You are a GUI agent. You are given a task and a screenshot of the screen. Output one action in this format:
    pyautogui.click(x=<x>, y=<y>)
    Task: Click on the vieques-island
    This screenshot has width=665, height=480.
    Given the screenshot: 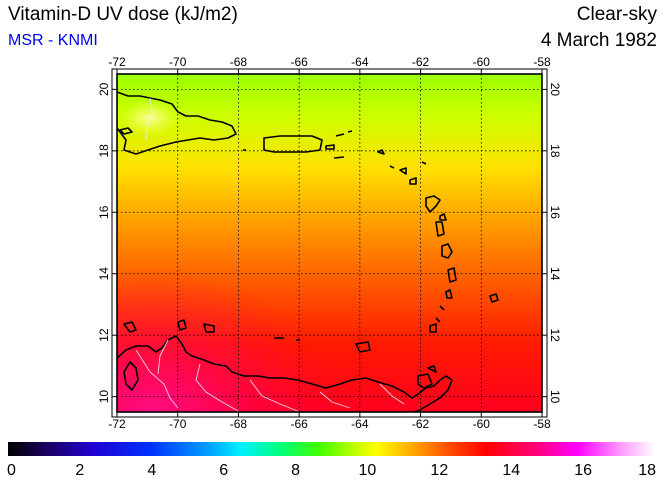 What is the action you would take?
    pyautogui.click(x=330, y=147)
    